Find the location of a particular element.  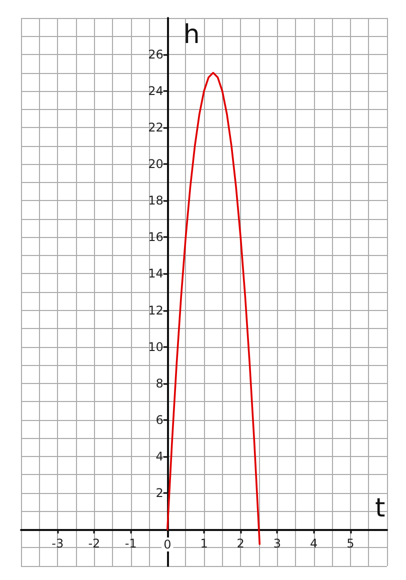

y-tick-label: 22 is located at coordinates (156, 127).